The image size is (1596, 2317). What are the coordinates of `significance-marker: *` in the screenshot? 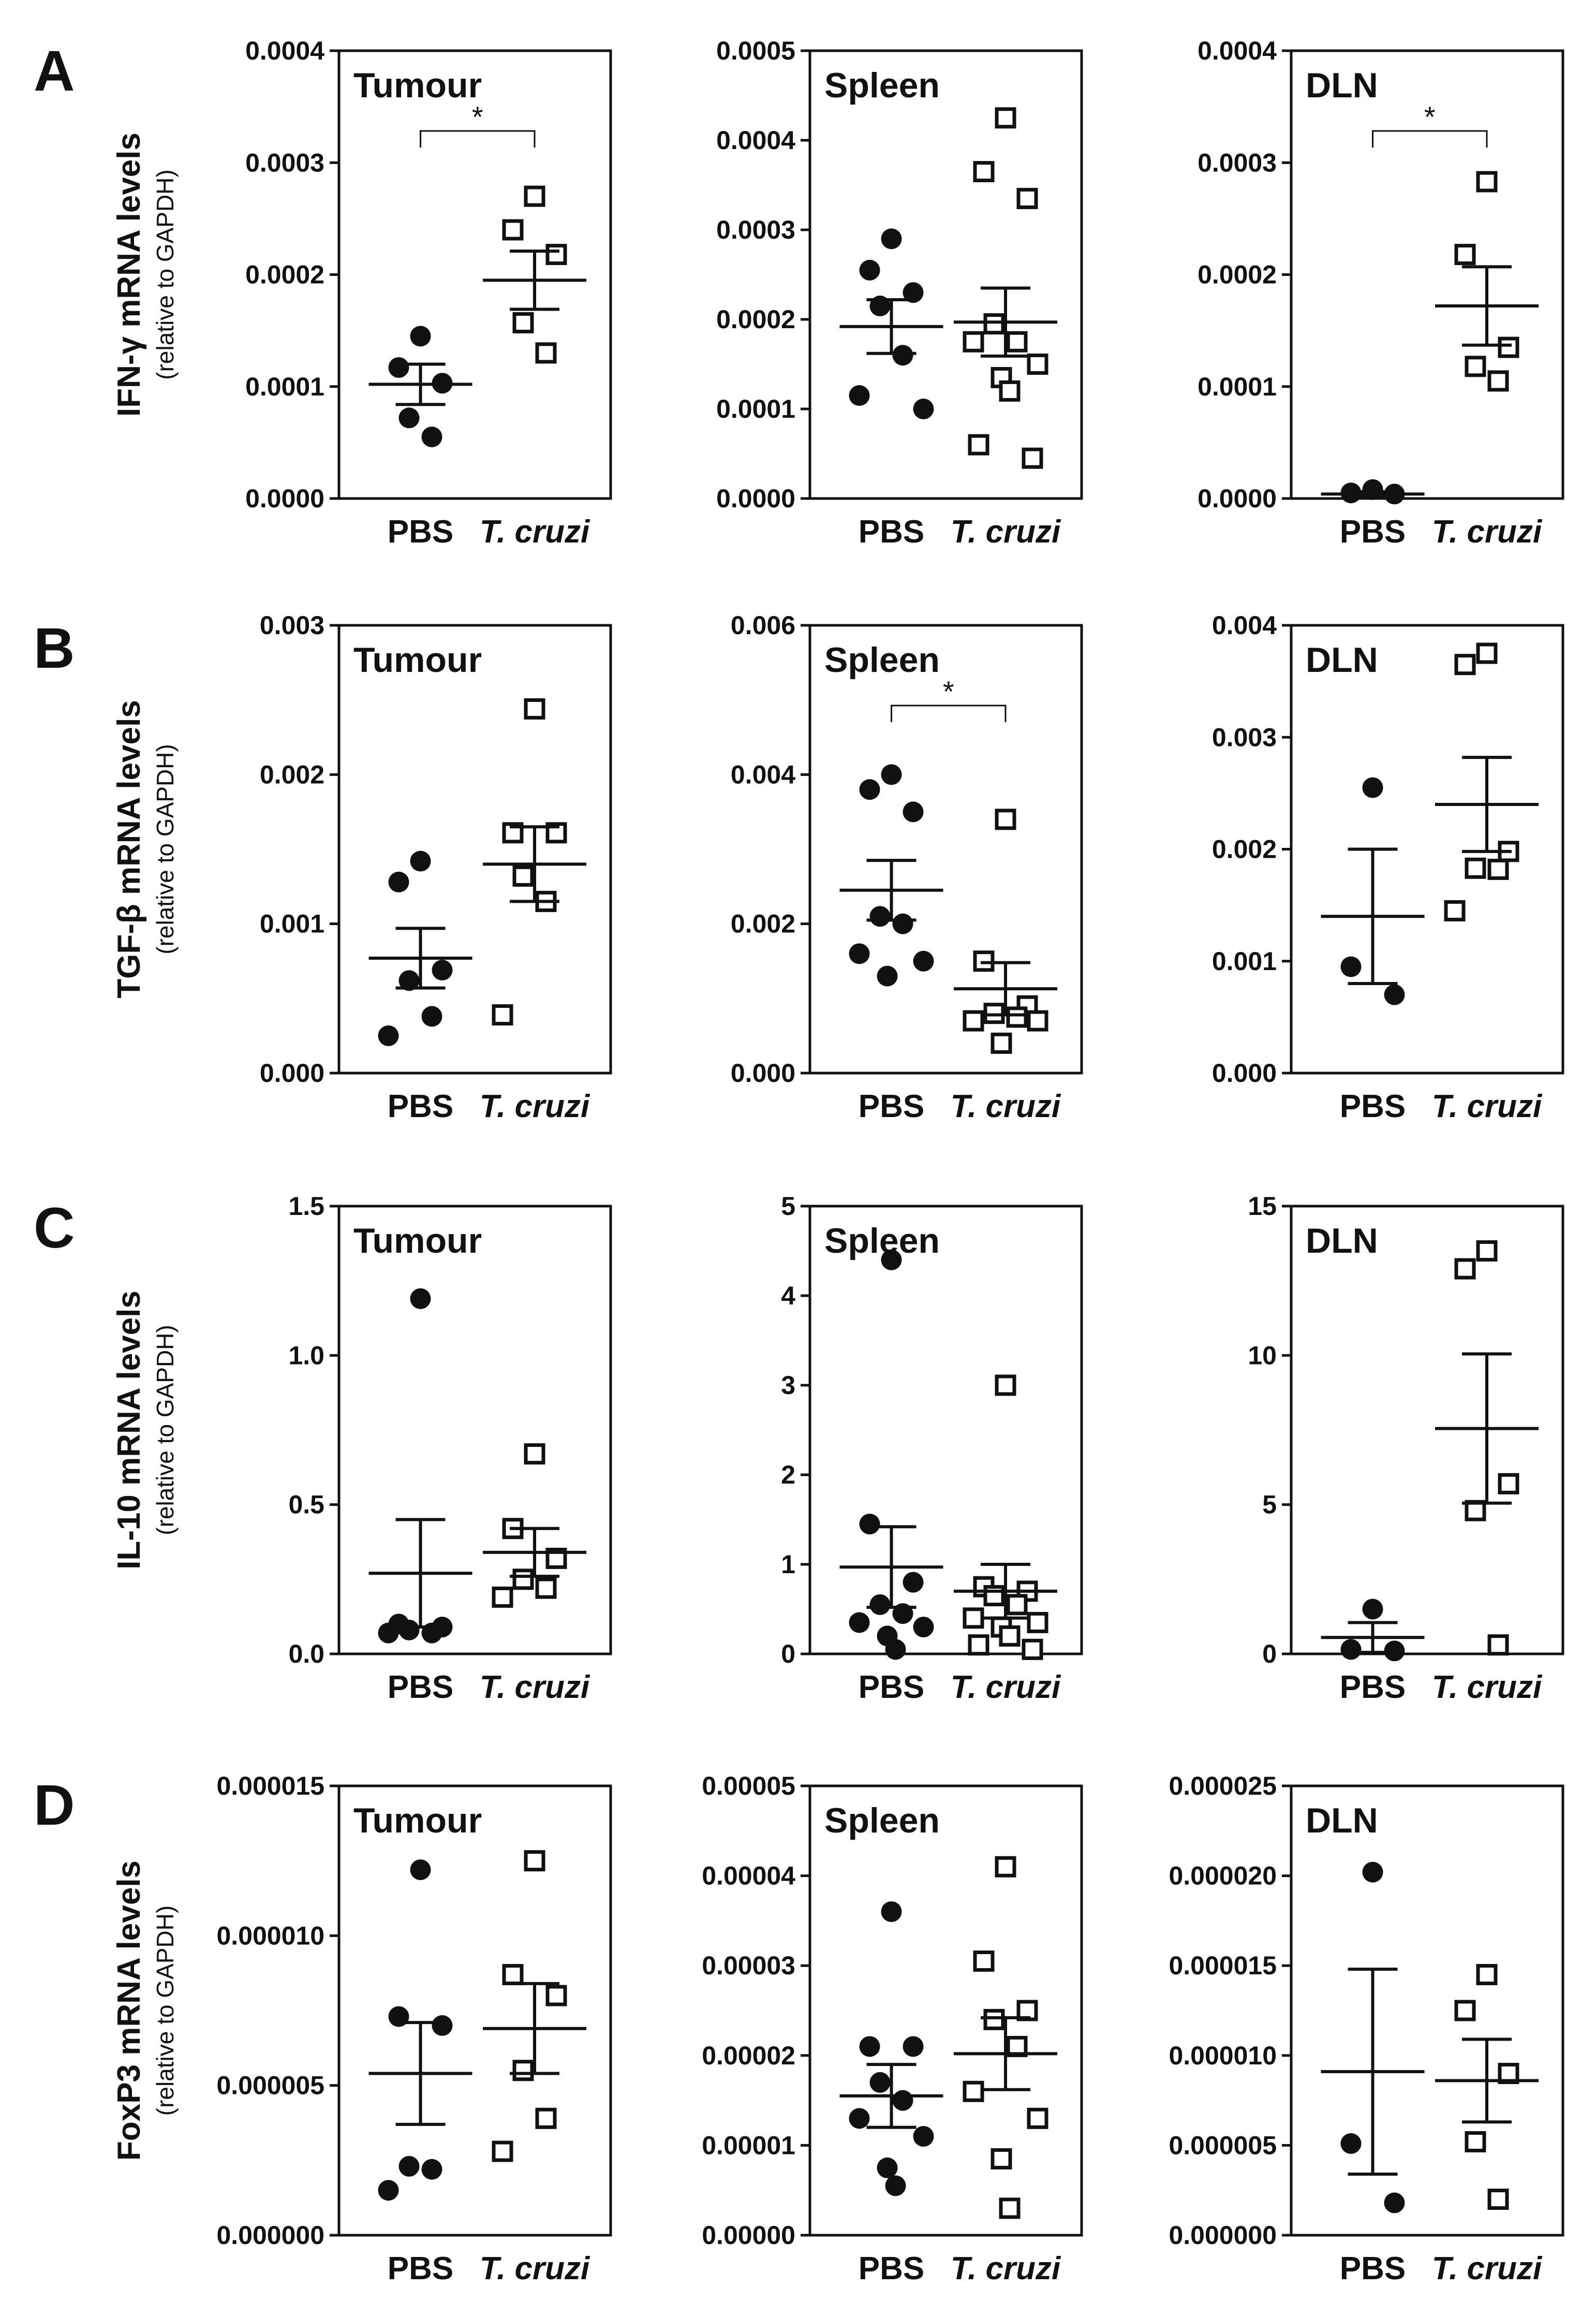 It's located at (1430, 117).